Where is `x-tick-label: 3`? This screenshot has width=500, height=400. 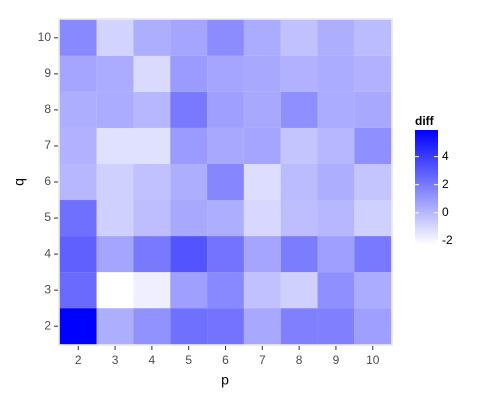 x-tick-label: 3 is located at coordinates (115, 360).